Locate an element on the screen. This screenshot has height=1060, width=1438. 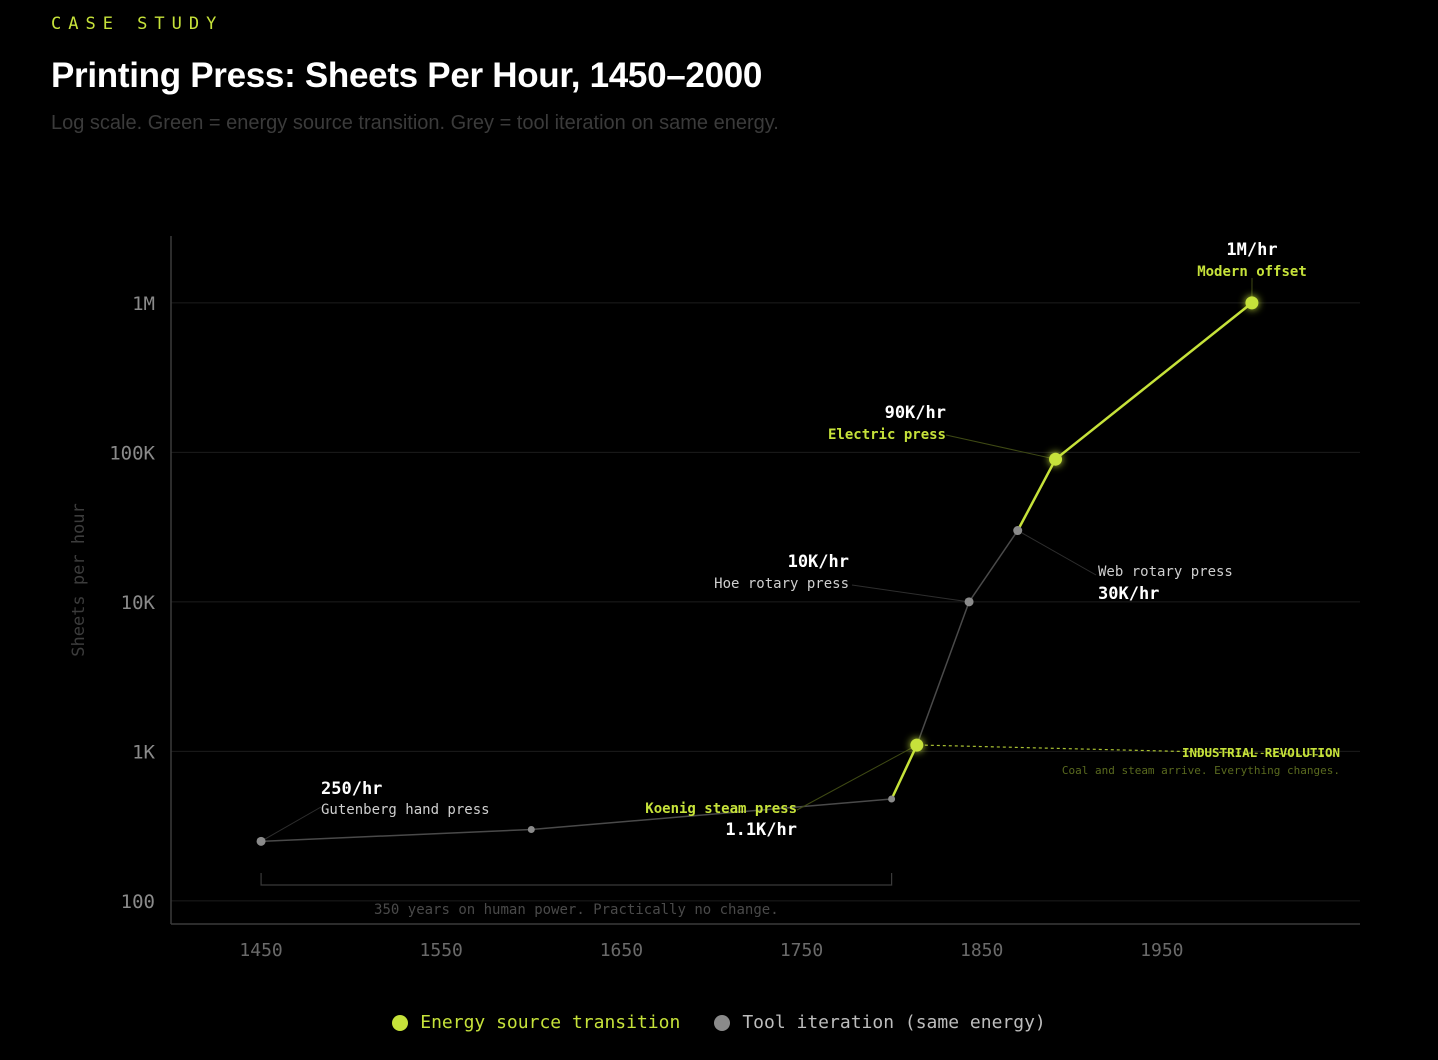
x-tick-label: 1950 is located at coordinates (1161, 950).